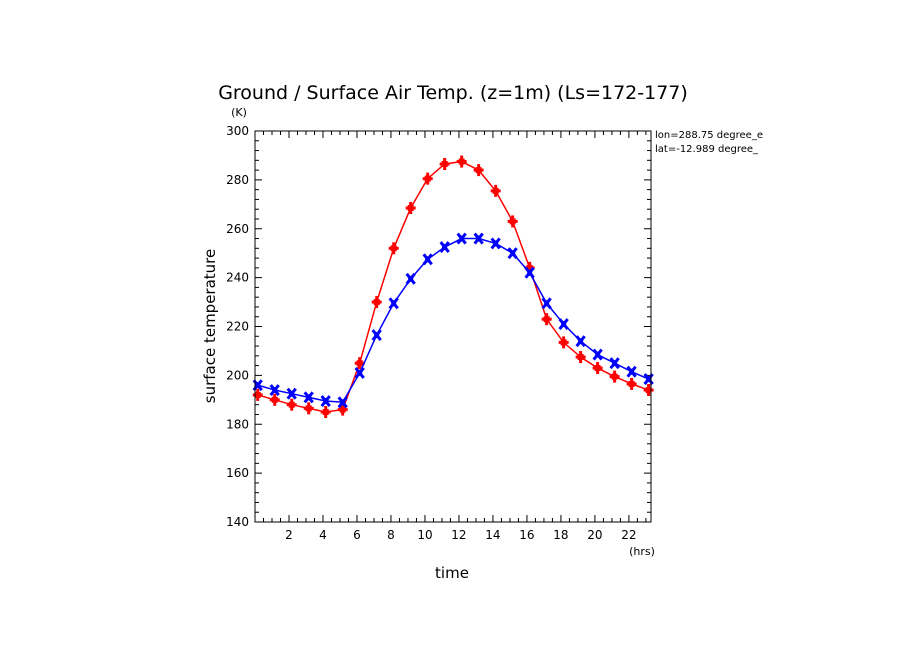  What do you see at coordinates (237, 375) in the screenshot?
I see `y-tick-label: 200` at bounding box center [237, 375].